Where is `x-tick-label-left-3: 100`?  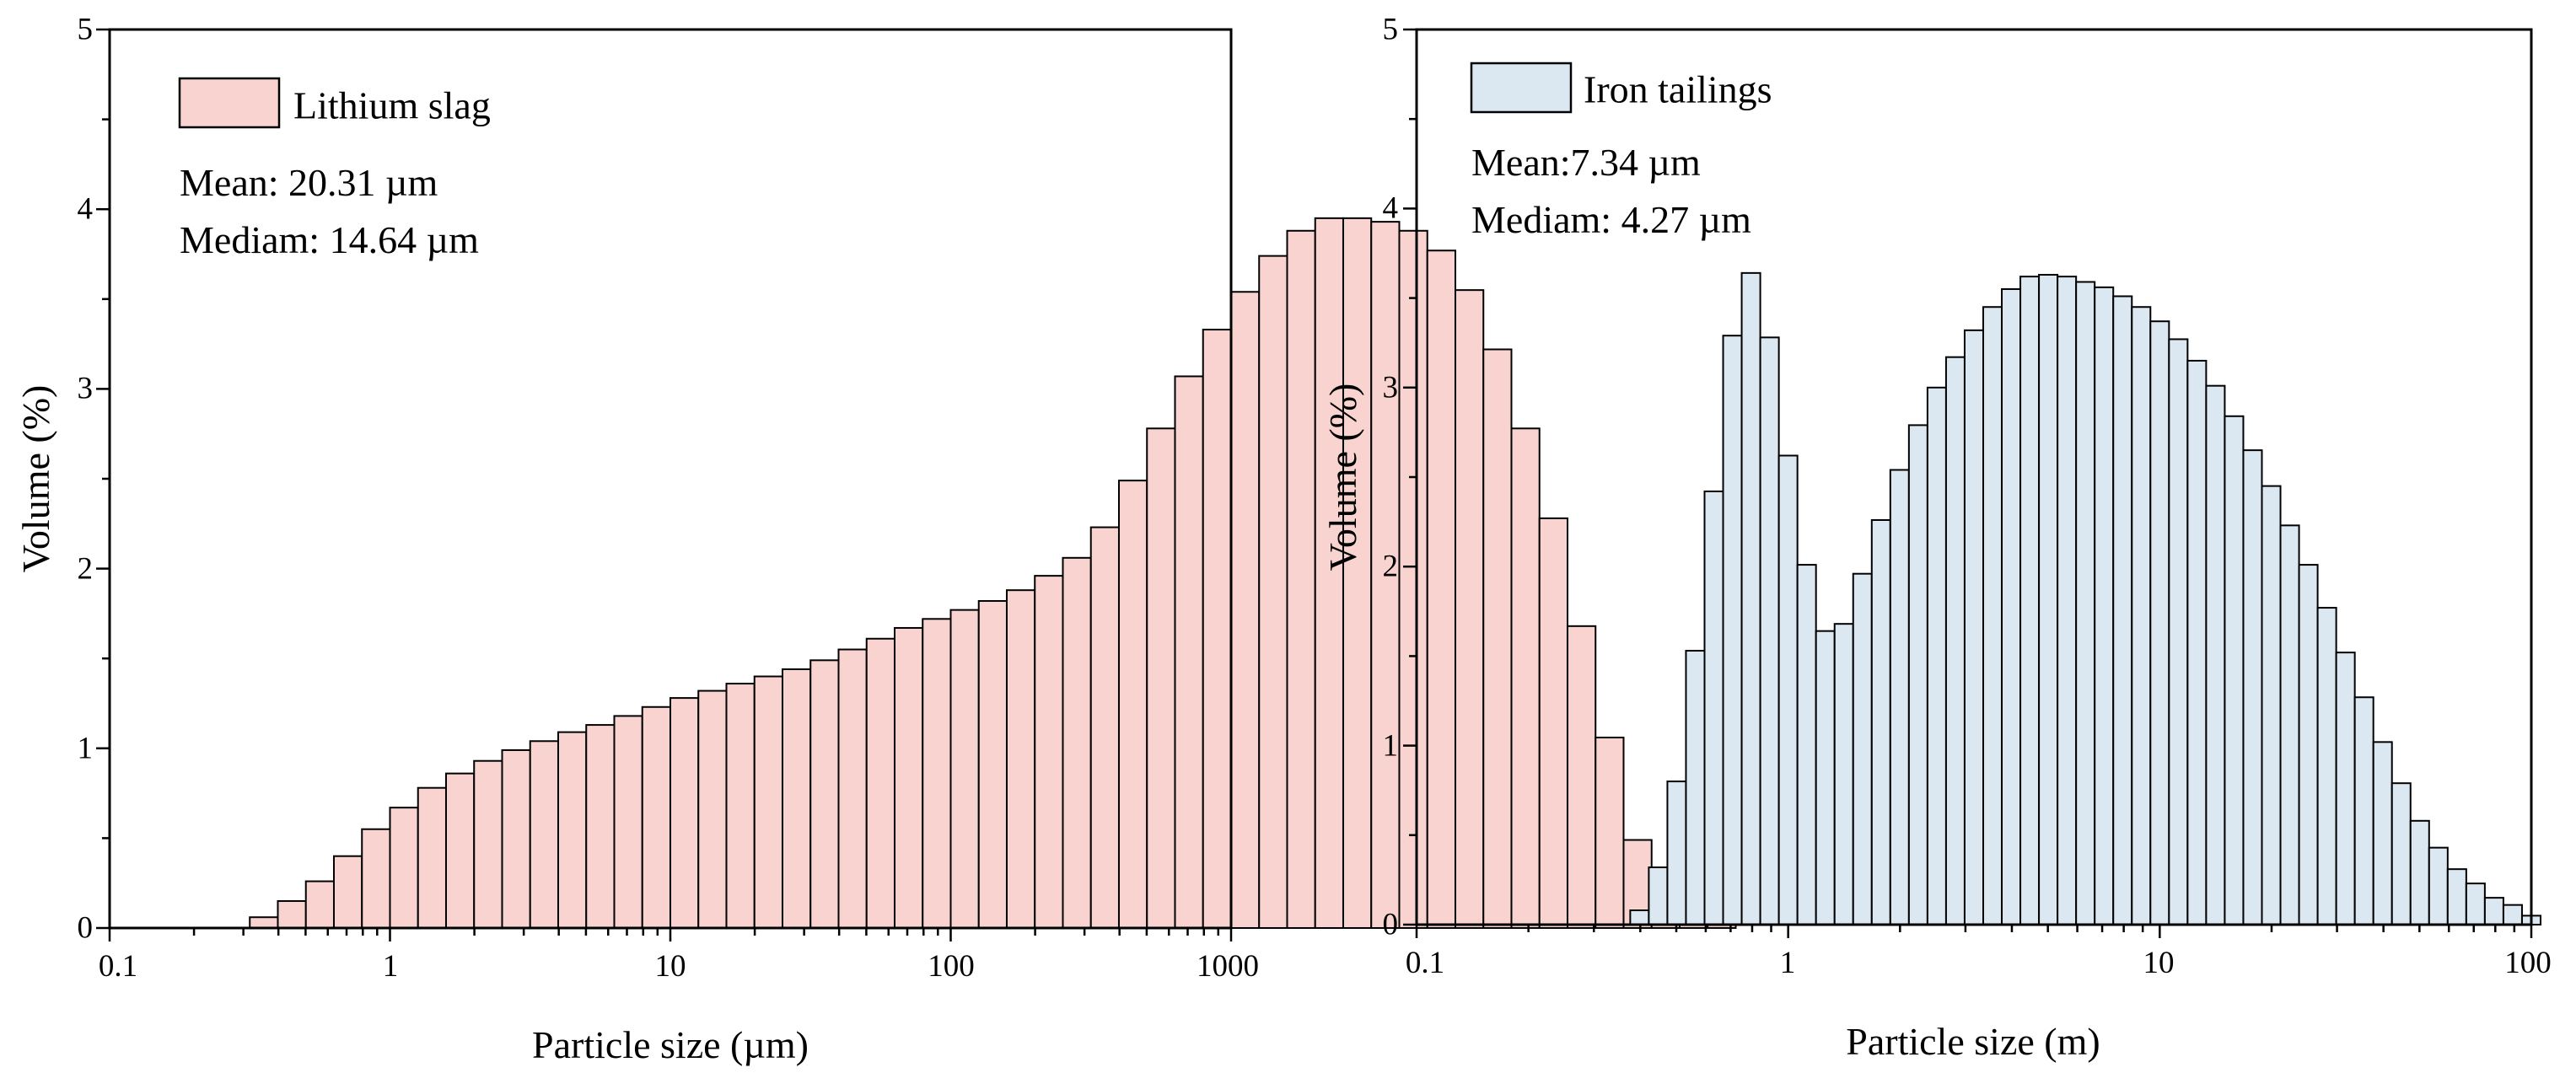 x-tick-label-left-3: 100 is located at coordinates (952, 966).